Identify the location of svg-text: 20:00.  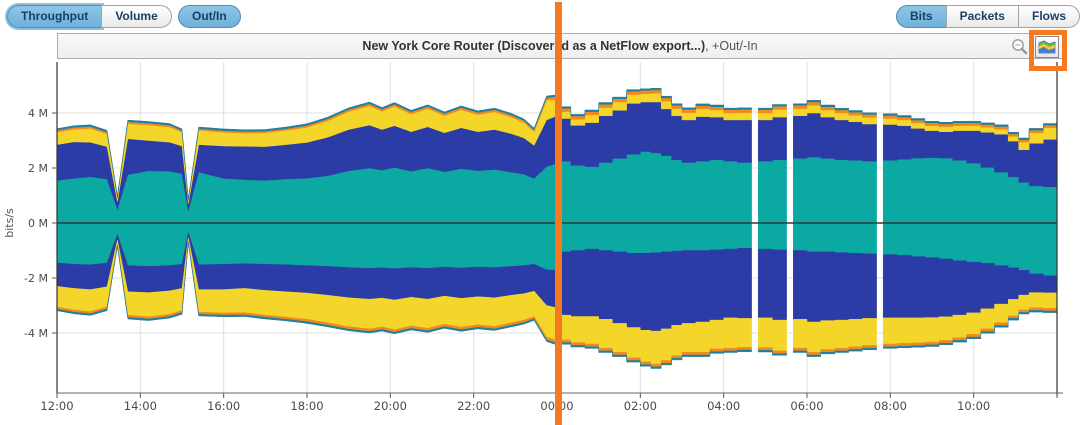
(390, 406).